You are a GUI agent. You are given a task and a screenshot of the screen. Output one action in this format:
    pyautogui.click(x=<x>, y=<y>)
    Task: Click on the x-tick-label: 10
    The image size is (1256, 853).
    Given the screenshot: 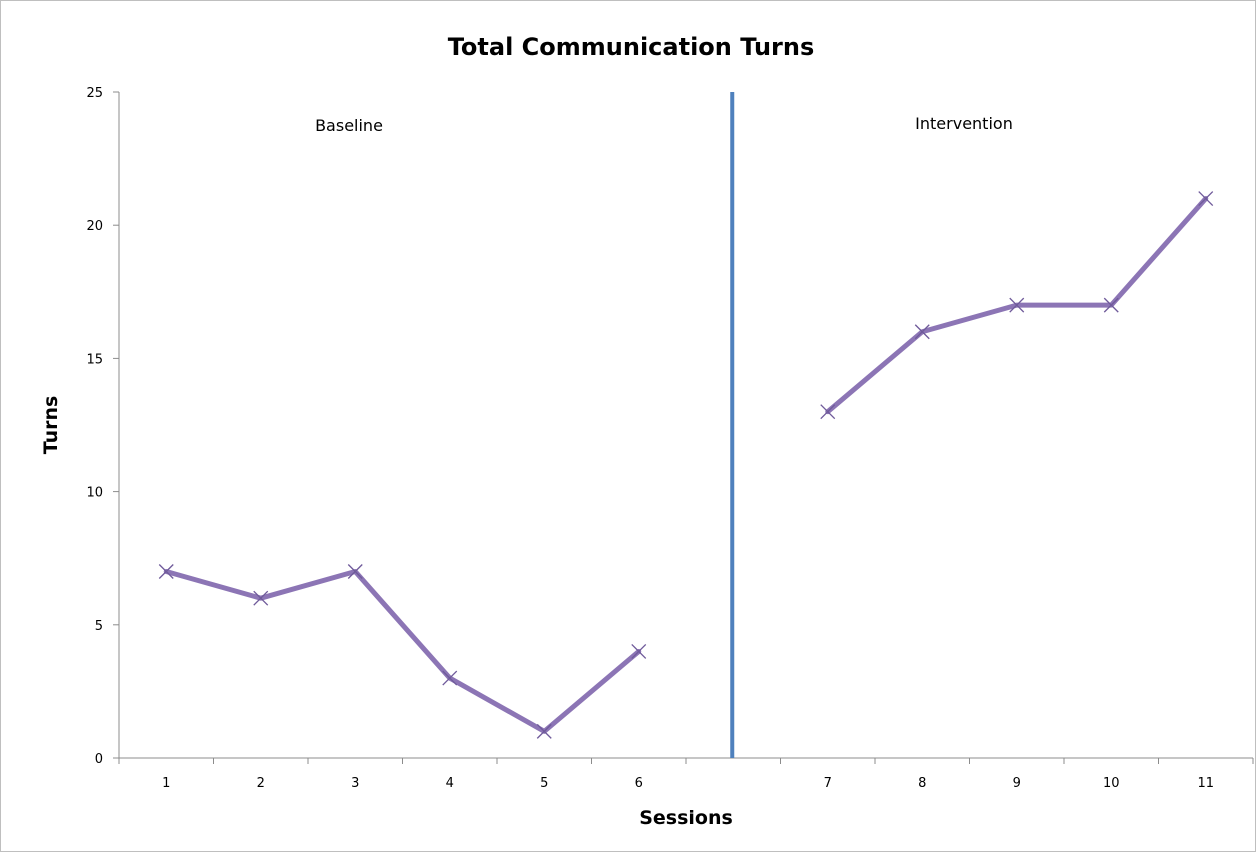 What is the action you would take?
    pyautogui.click(x=1111, y=783)
    